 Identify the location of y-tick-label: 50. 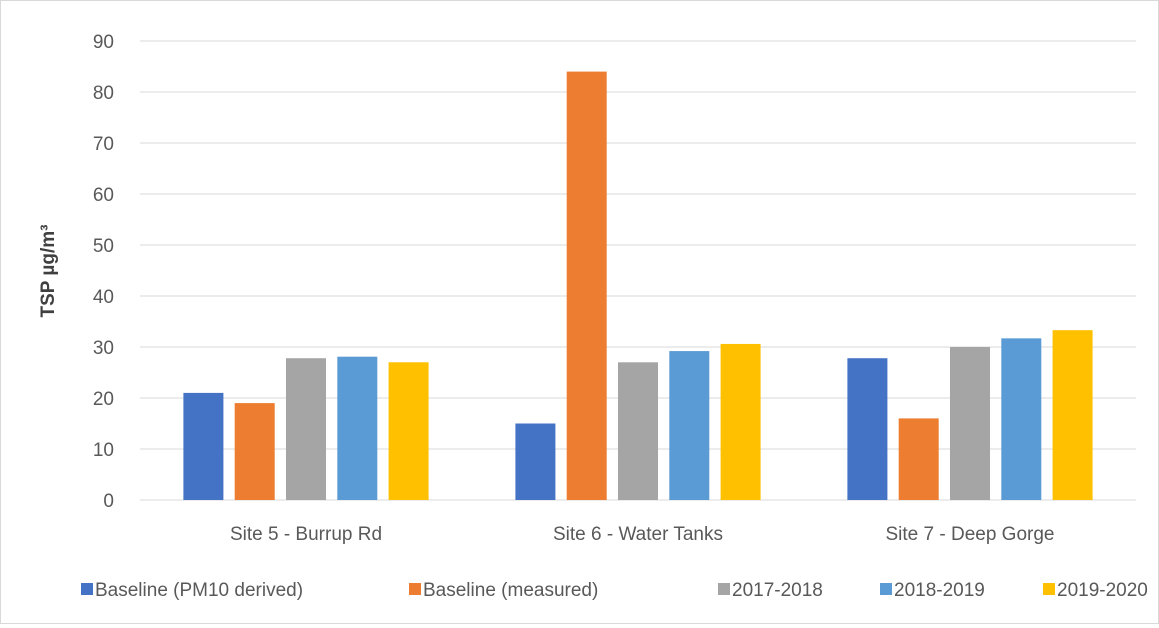
(103, 246).